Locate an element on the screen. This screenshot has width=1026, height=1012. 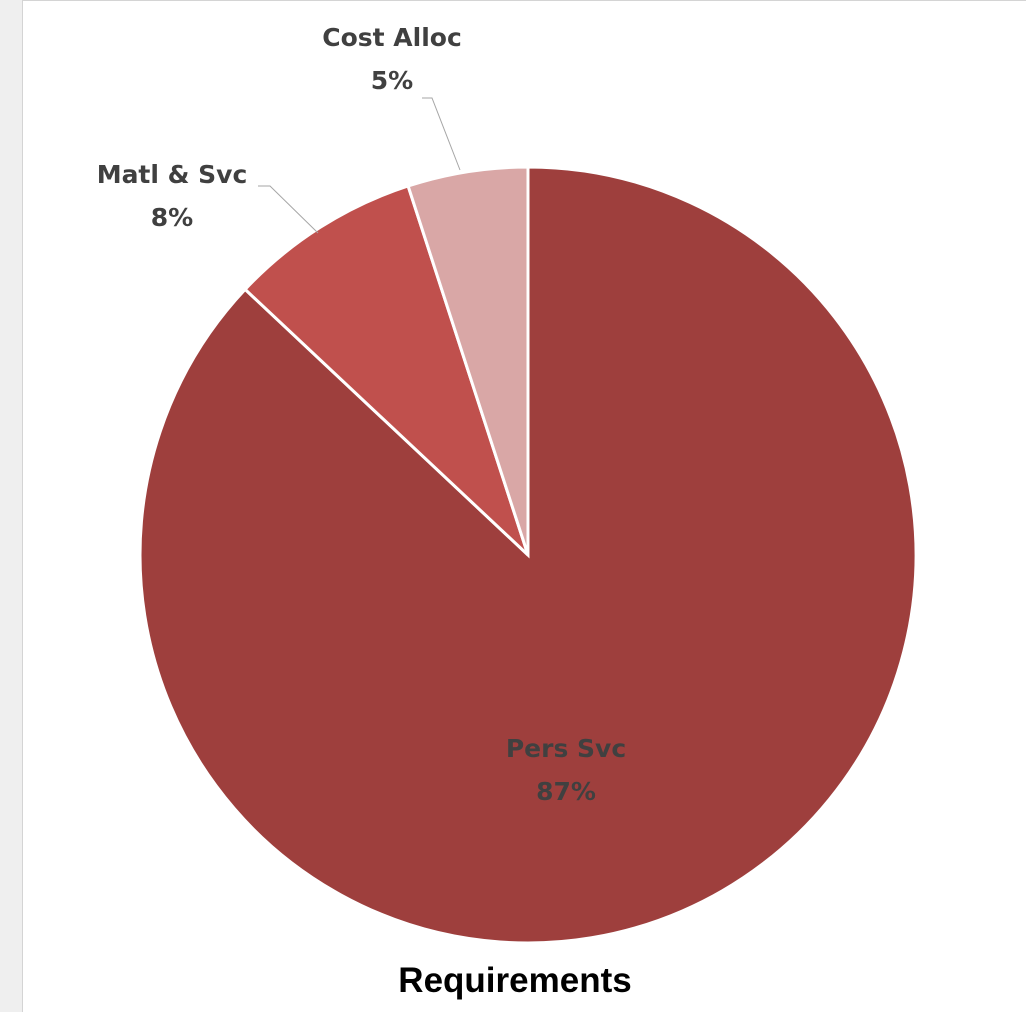
slice-value-label: 8% is located at coordinates (172, 217).